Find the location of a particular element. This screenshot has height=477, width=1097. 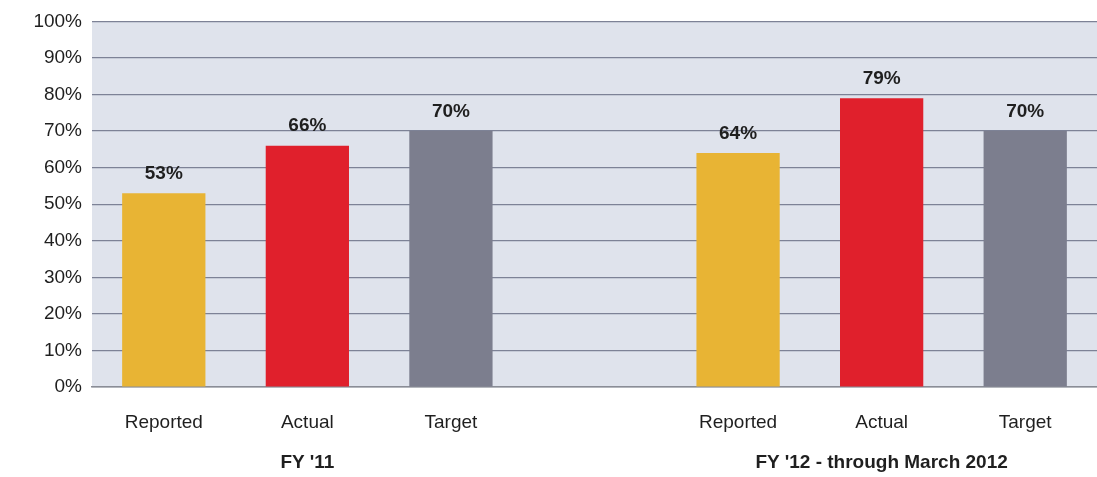

y-tick-label: 40% is located at coordinates (63, 239).